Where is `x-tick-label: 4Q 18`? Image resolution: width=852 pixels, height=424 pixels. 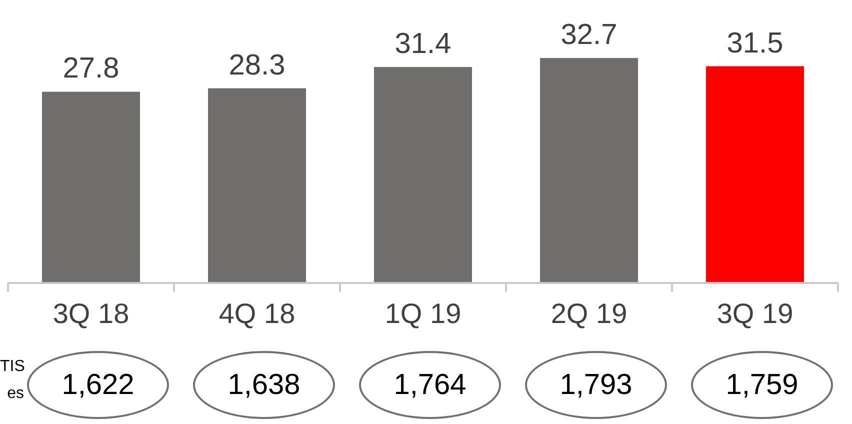
x-tick-label: 4Q 18 is located at coordinates (257, 313).